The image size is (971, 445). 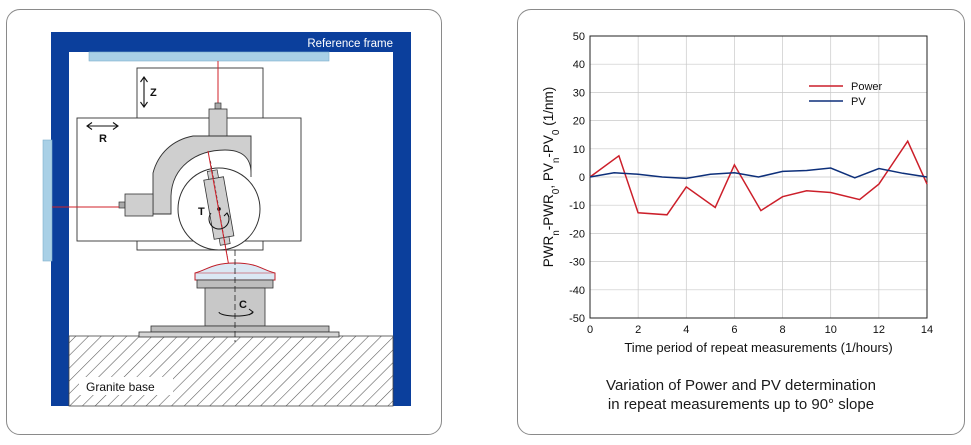 I want to click on x-tick-label: 6, so click(x=734, y=330).